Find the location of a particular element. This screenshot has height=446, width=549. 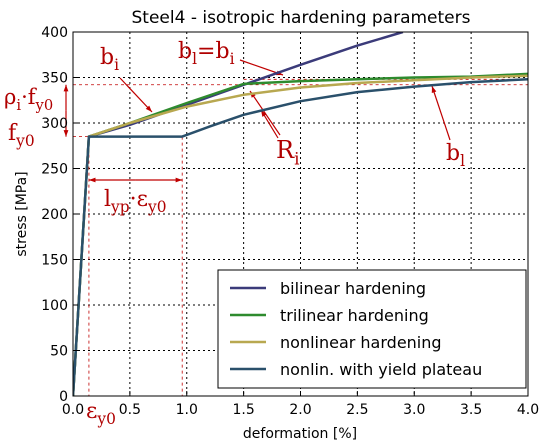

legend-label: trilinear hardening is located at coordinates (354, 315).